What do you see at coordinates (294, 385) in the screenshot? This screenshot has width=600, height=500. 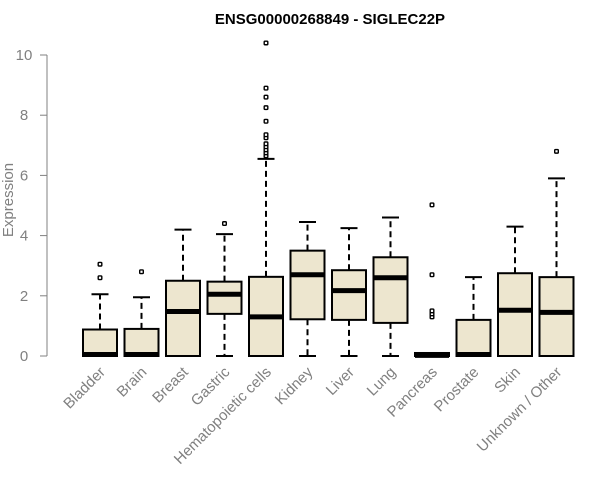 I see `x-tick-label: Kidney` at bounding box center [294, 385].